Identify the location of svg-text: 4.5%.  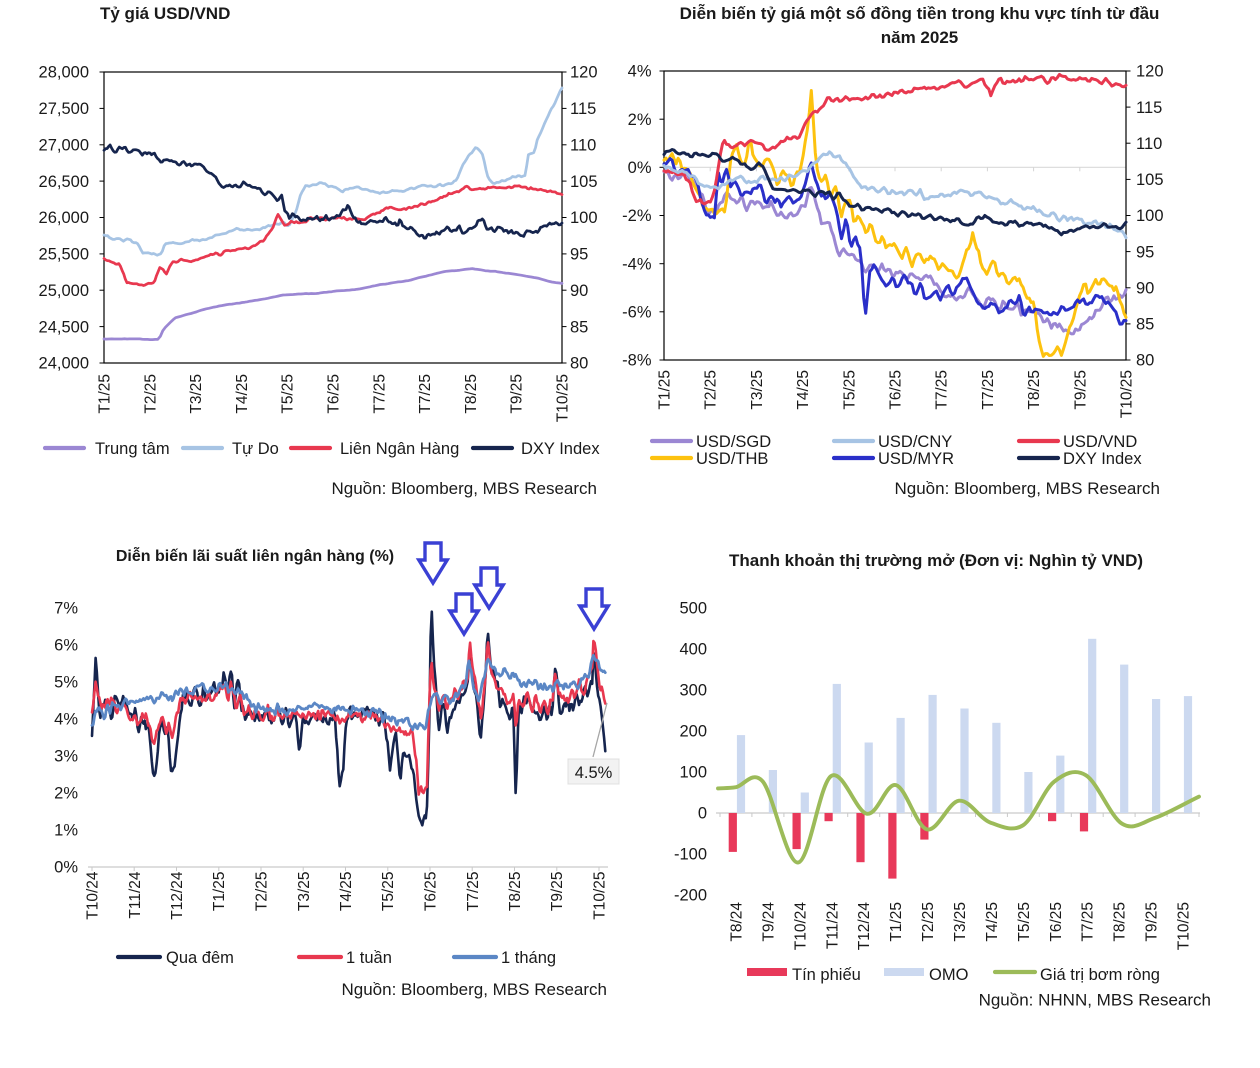
(594, 773).